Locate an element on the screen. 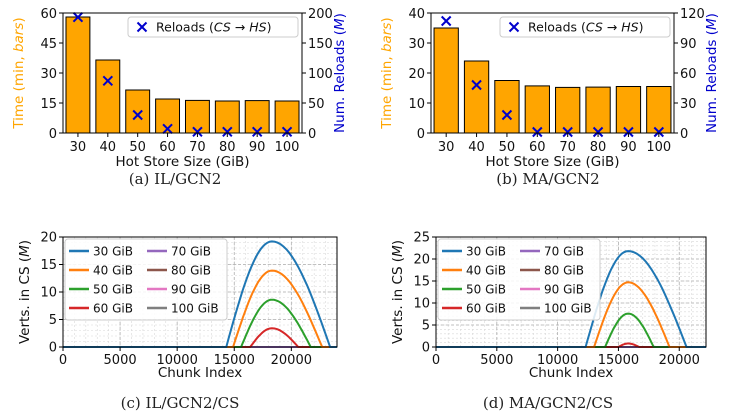  y2-tick-label: 0 is located at coordinates (684, 134).